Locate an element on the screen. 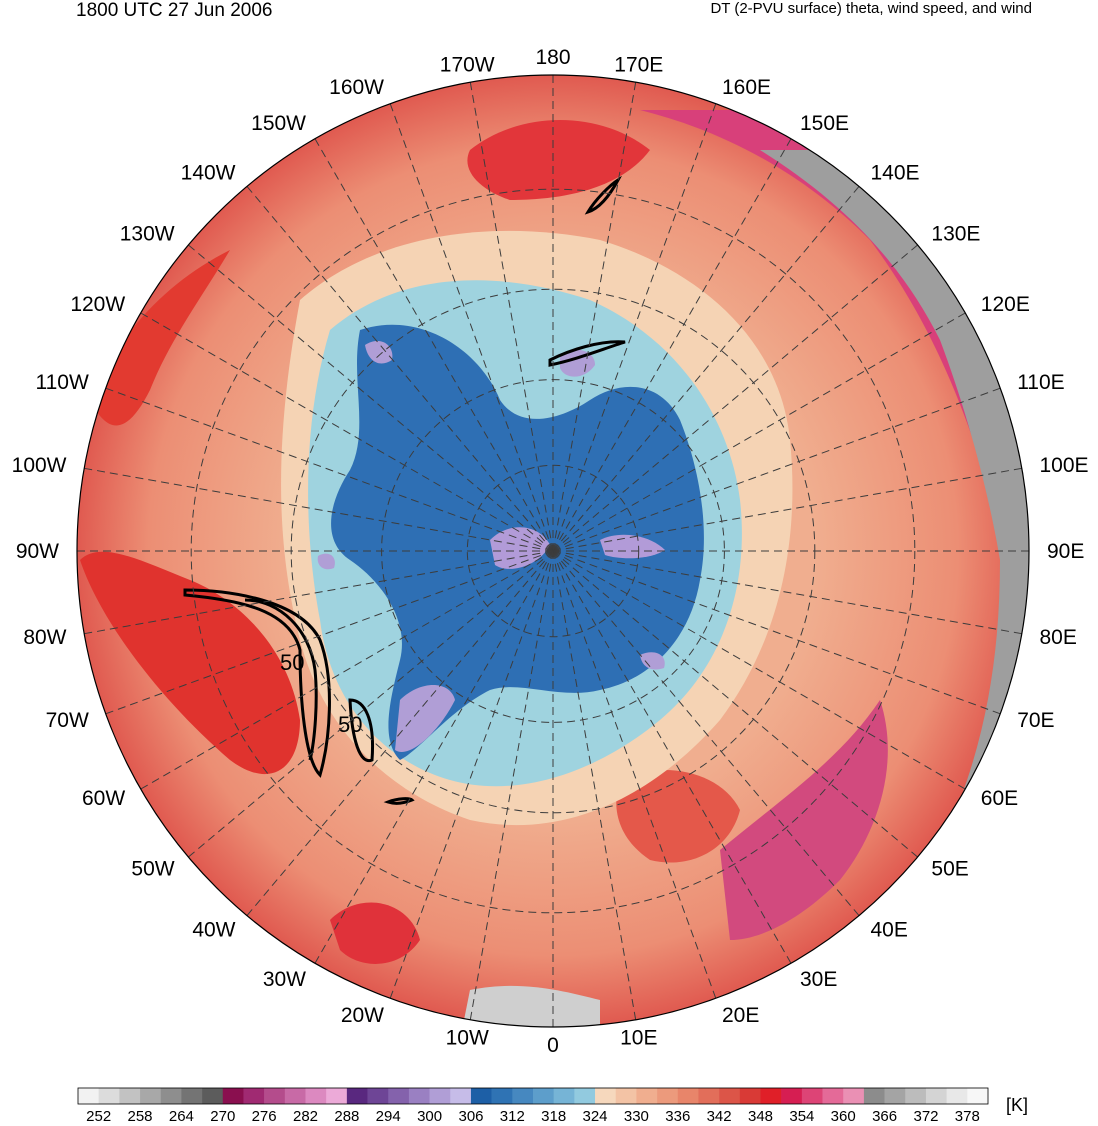 The width and height of the screenshot is (1098, 1126). longitude-label: 0 is located at coordinates (553, 1045).